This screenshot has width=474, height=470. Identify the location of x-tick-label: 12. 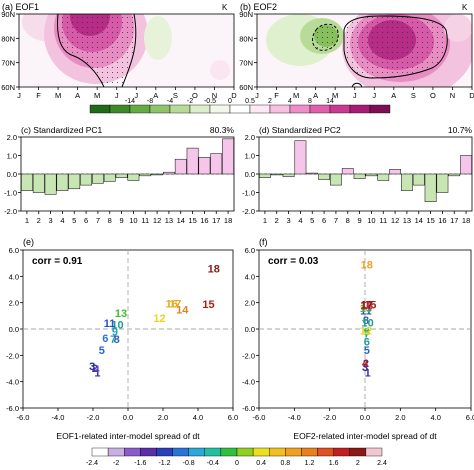
(157, 220).